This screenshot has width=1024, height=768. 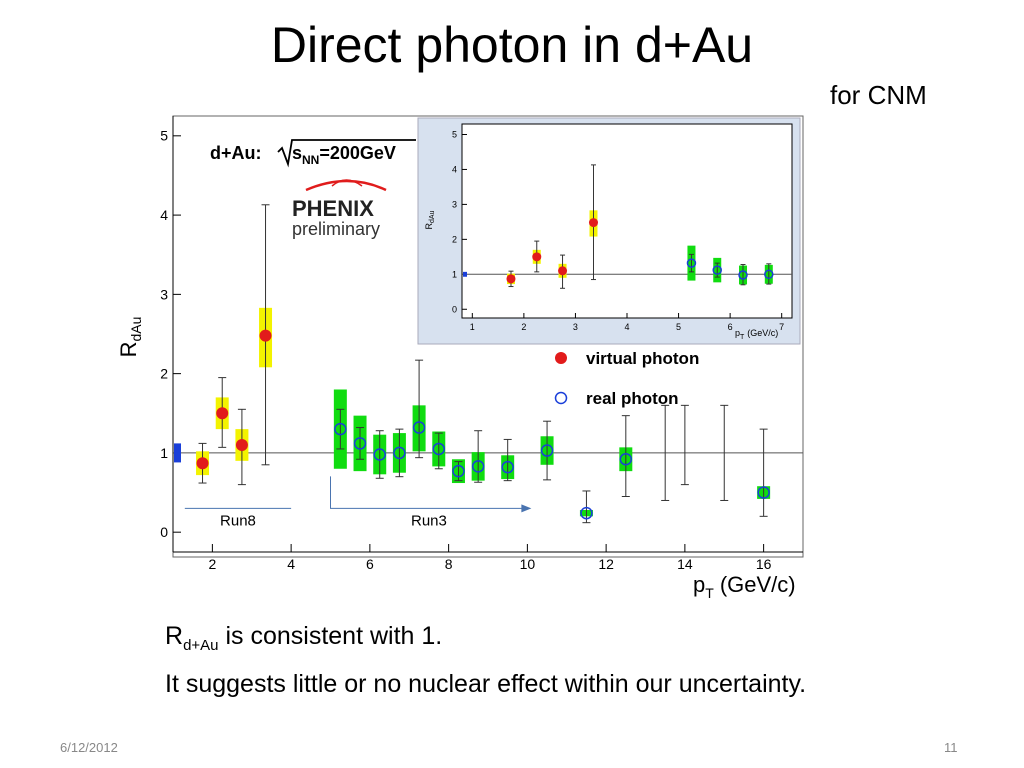 What do you see at coordinates (333, 208) in the screenshot?
I see `experiment-logo: PHENIX` at bounding box center [333, 208].